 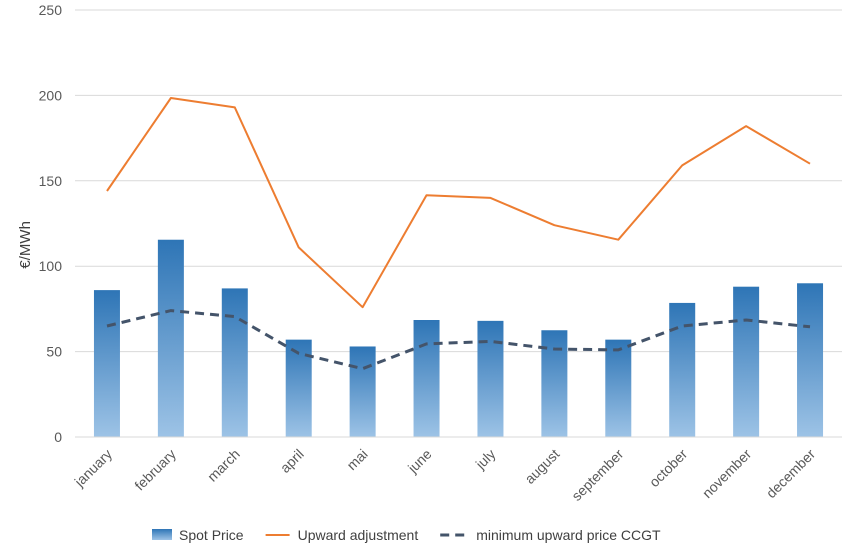 What do you see at coordinates (25, 245) in the screenshot?
I see `y-axis-label: €/MWh` at bounding box center [25, 245].